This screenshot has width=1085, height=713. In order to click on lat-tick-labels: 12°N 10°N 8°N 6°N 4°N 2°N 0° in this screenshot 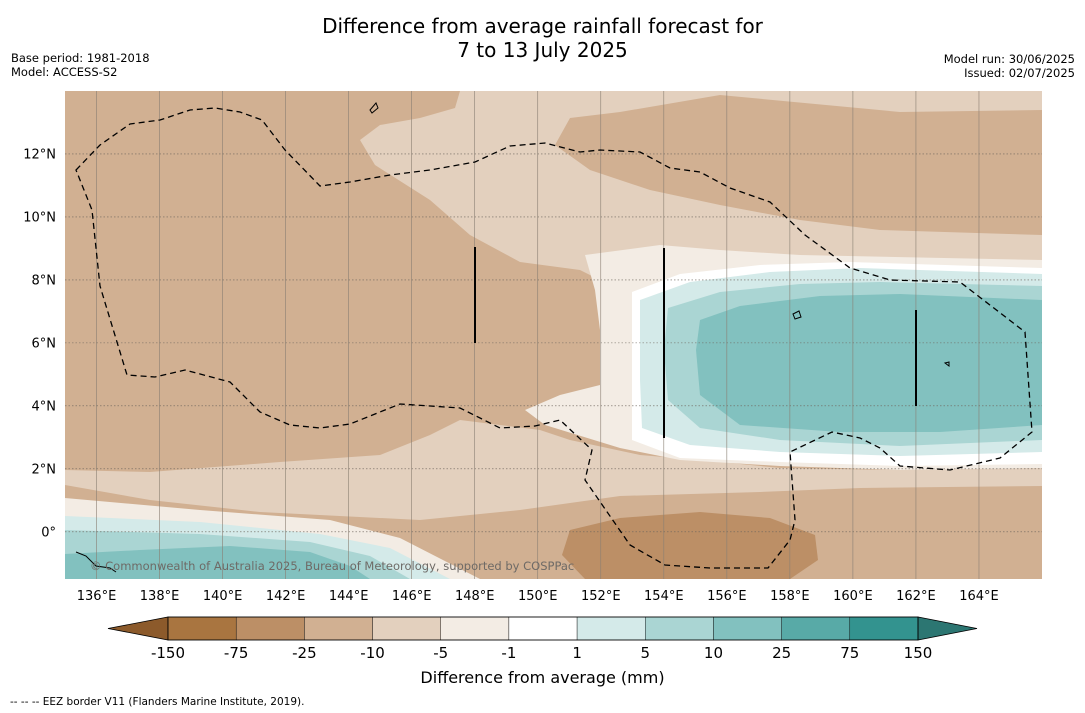, I will do `click(39, 343)`.